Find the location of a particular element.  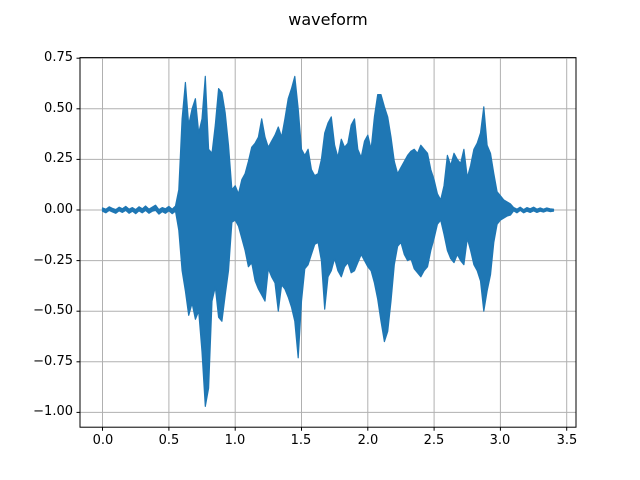

y-tick-label: −0.75 is located at coordinates (53, 361).